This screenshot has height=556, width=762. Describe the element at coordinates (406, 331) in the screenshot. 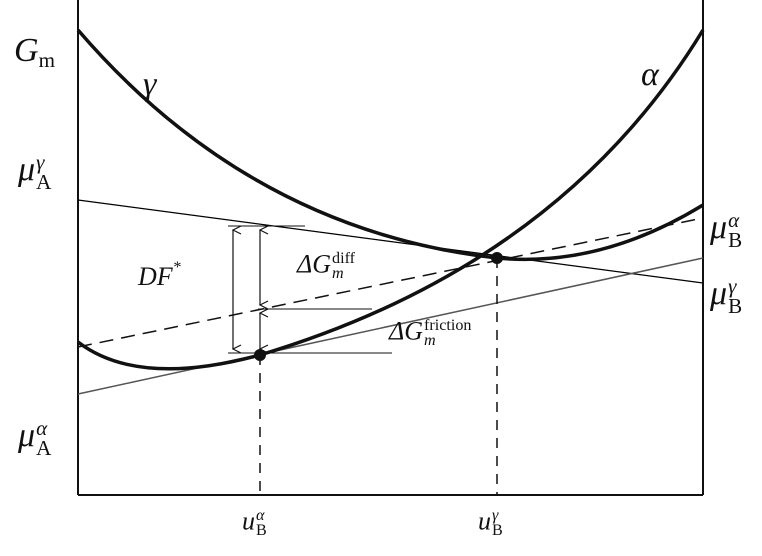

I see `delta-g-friction-symbol: ΔG` at that location.